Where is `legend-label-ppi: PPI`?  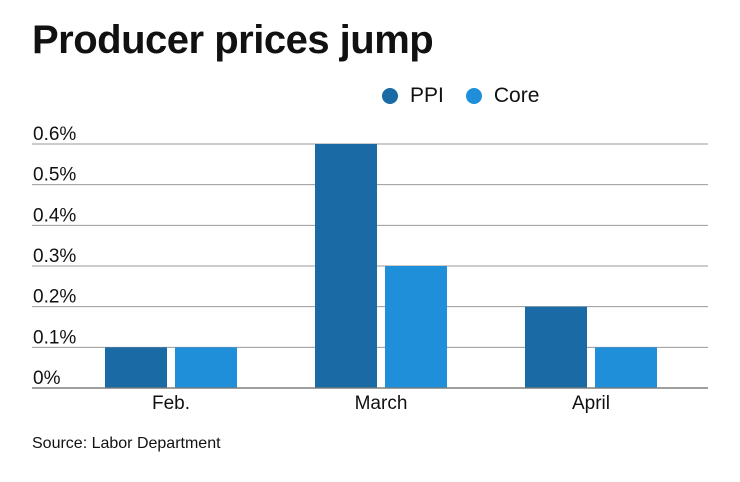
legend-label-ppi: PPI is located at coordinates (427, 95).